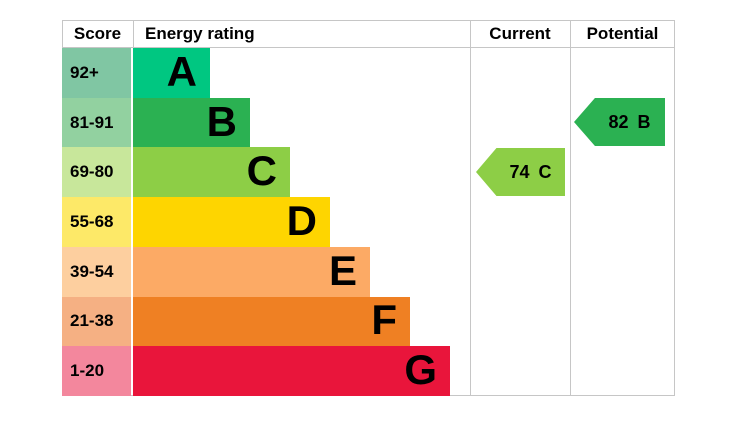 The width and height of the screenshot is (733, 429). I want to click on band-row-f: 21-38 F, so click(368, 321).